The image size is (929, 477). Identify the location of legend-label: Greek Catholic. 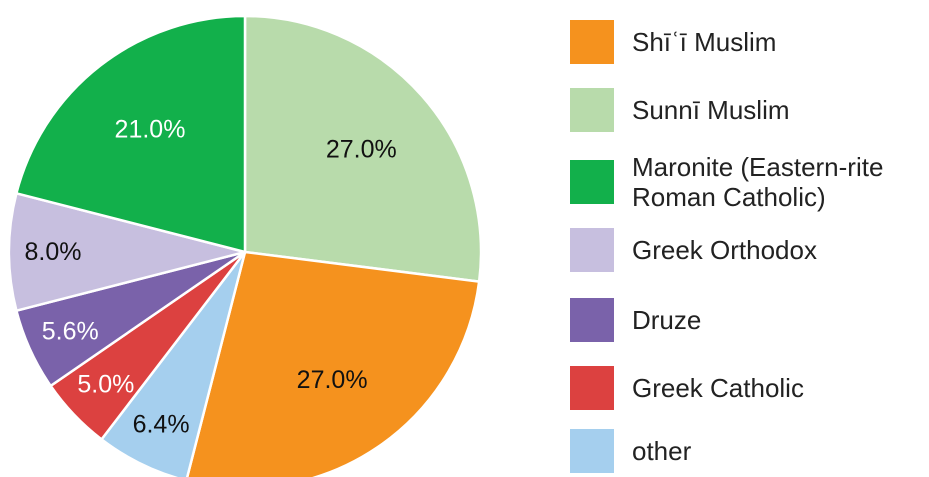
(718, 388).